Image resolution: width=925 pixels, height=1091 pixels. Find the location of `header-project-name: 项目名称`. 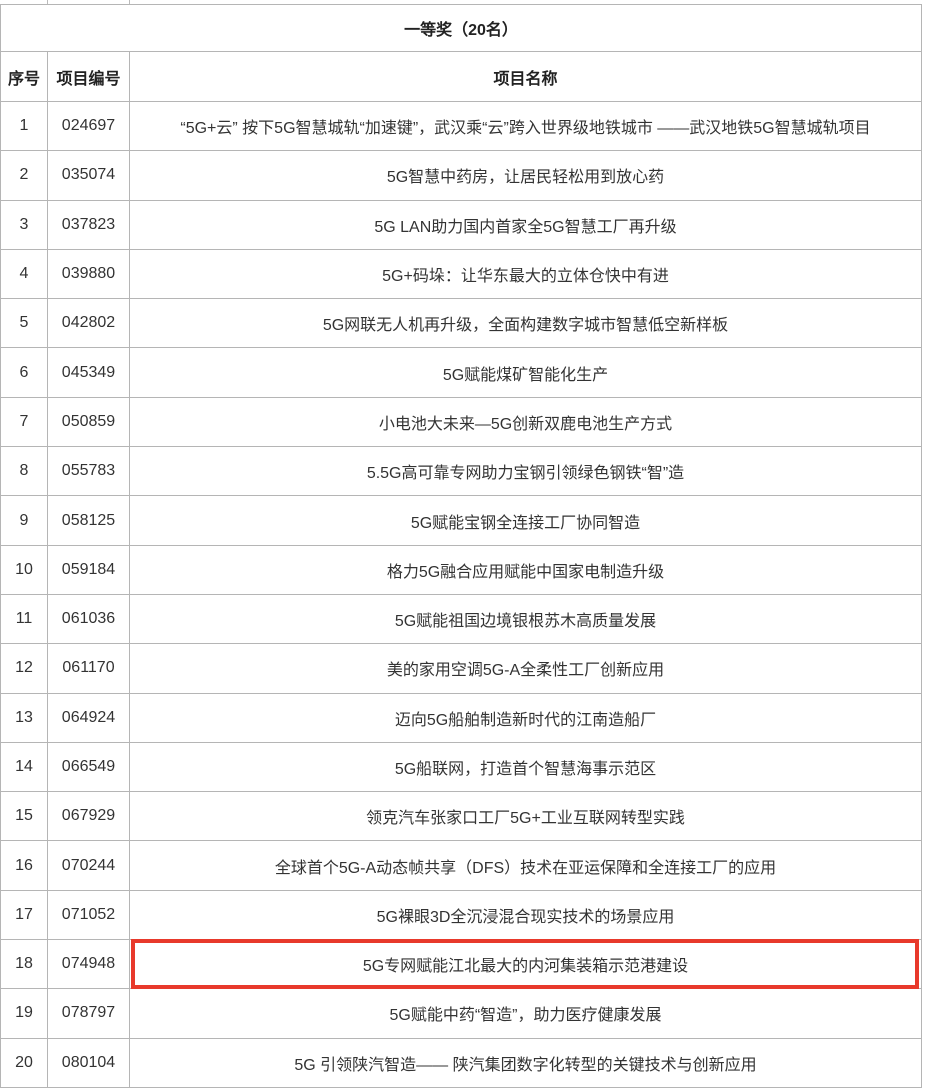

header-project-name: 项目名称 is located at coordinates (525, 76).